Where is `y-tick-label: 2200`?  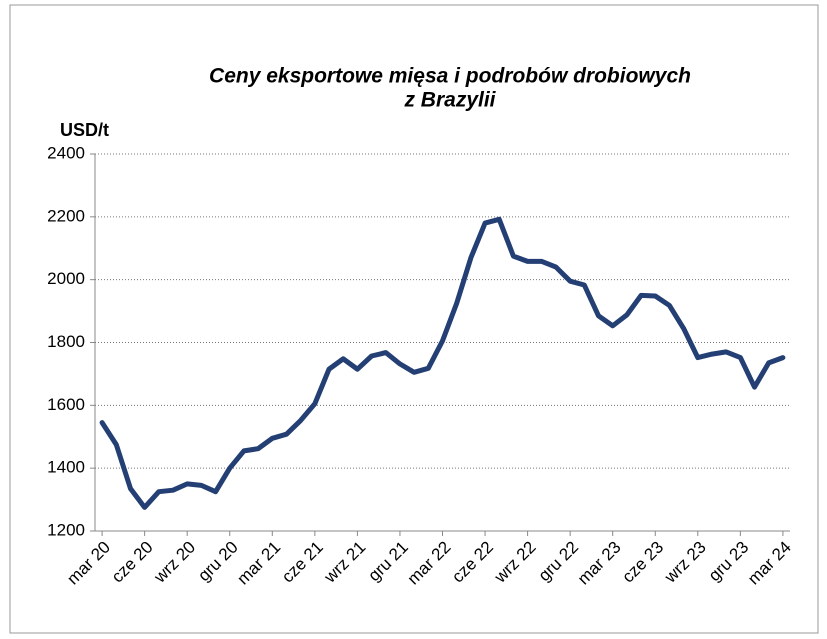 y-tick-label: 2200 is located at coordinates (66, 215).